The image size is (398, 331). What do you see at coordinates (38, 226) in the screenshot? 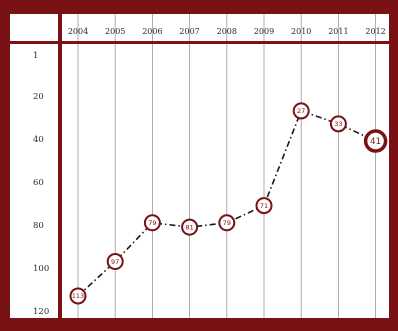
I see `rank-label-80: 80` at bounding box center [38, 226].